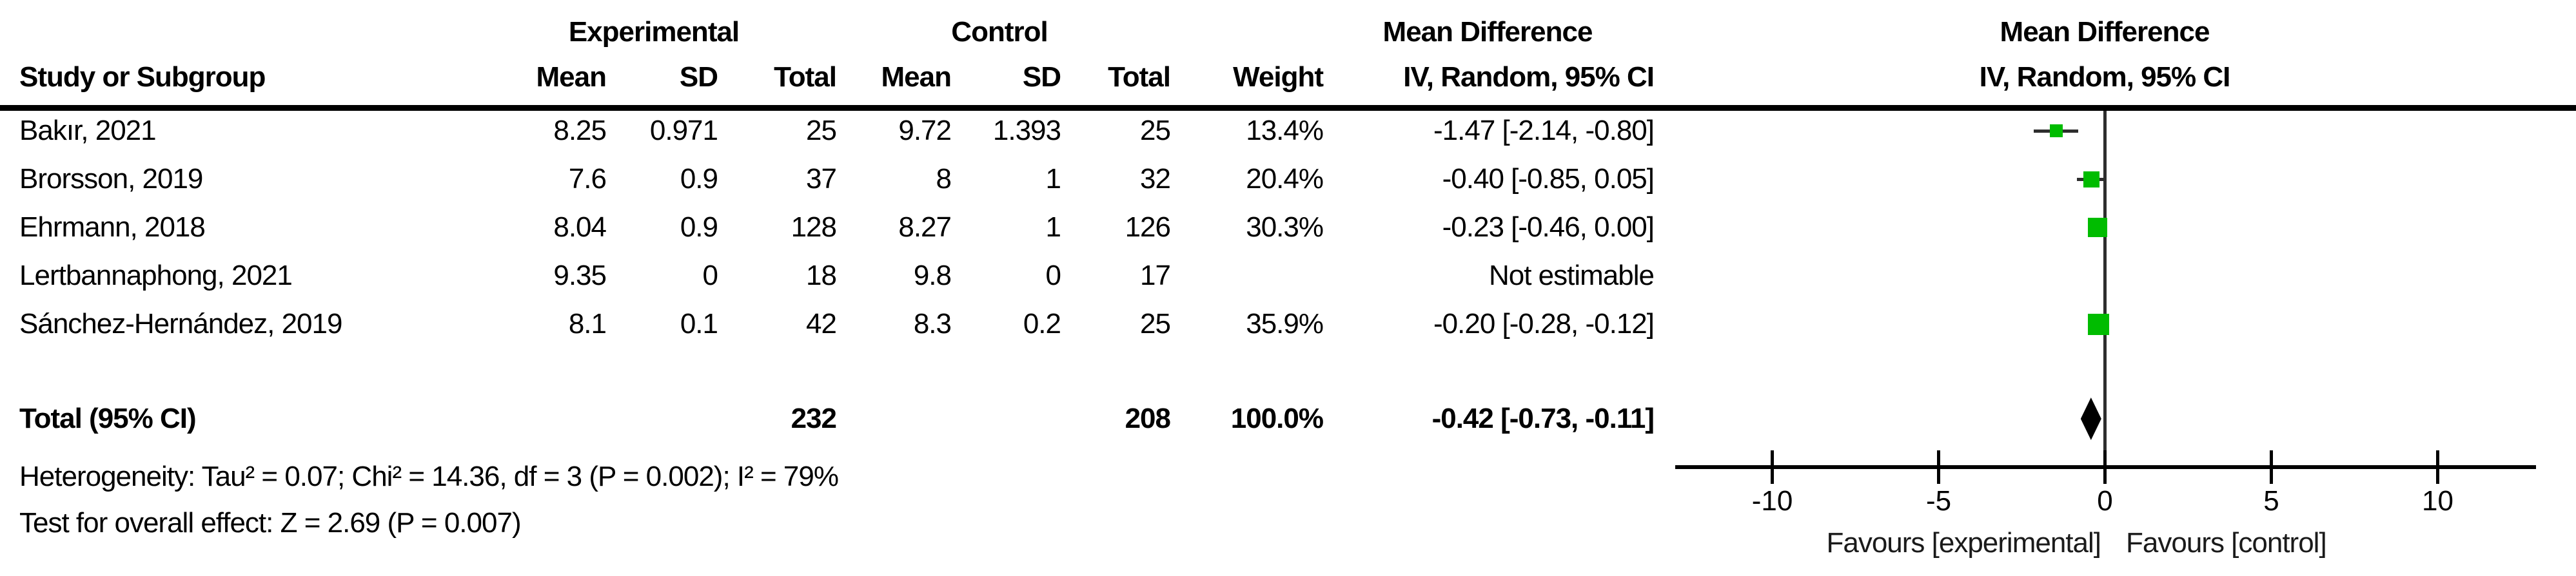  What do you see at coordinates (571, 77) in the screenshot?
I see `header-exp-mean: Mean` at bounding box center [571, 77].